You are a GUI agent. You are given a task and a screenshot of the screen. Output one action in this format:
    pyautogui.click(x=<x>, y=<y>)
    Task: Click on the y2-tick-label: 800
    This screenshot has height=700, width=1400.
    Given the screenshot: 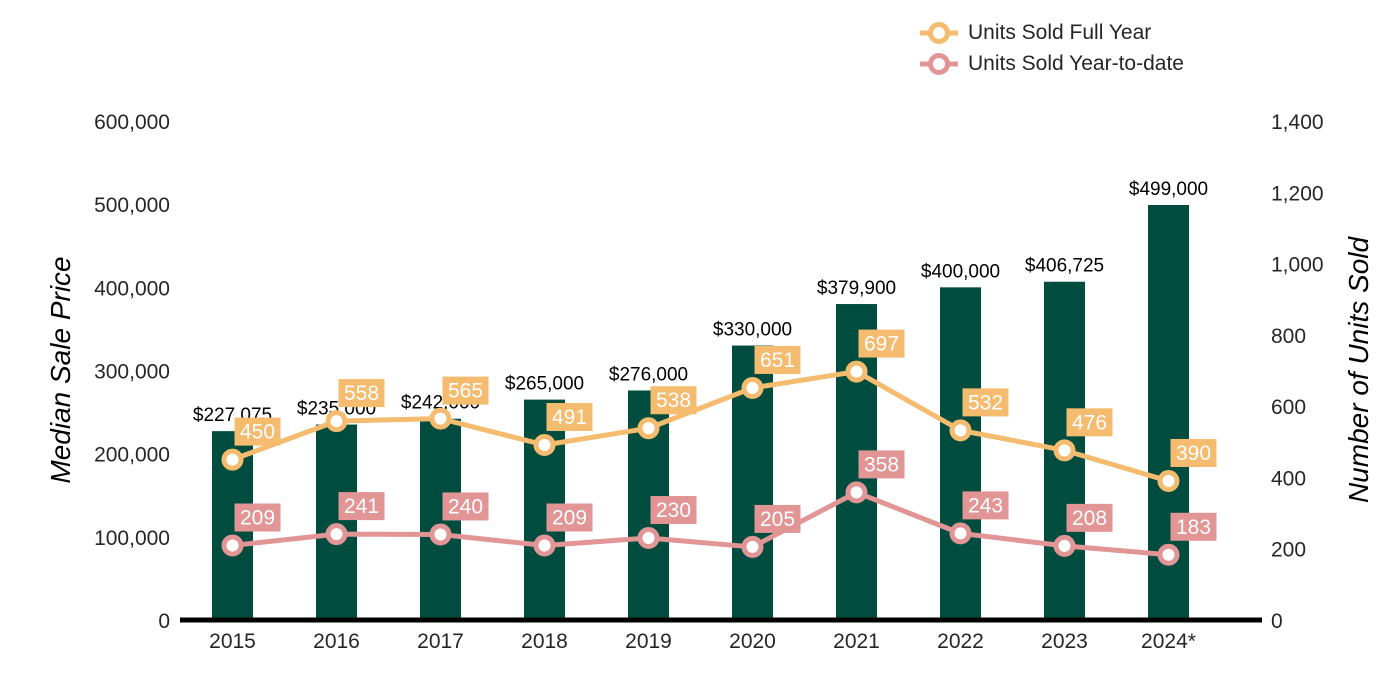 What is the action you would take?
    pyautogui.click(x=1288, y=336)
    